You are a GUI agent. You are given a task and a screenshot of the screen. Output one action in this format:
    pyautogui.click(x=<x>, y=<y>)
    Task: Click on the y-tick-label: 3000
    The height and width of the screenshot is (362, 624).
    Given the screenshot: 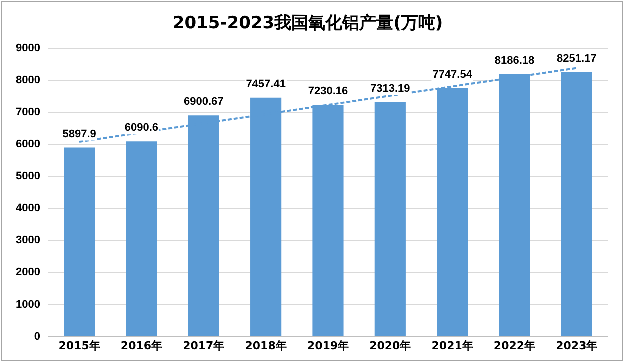 What is the action you would take?
    pyautogui.click(x=28, y=240)
    